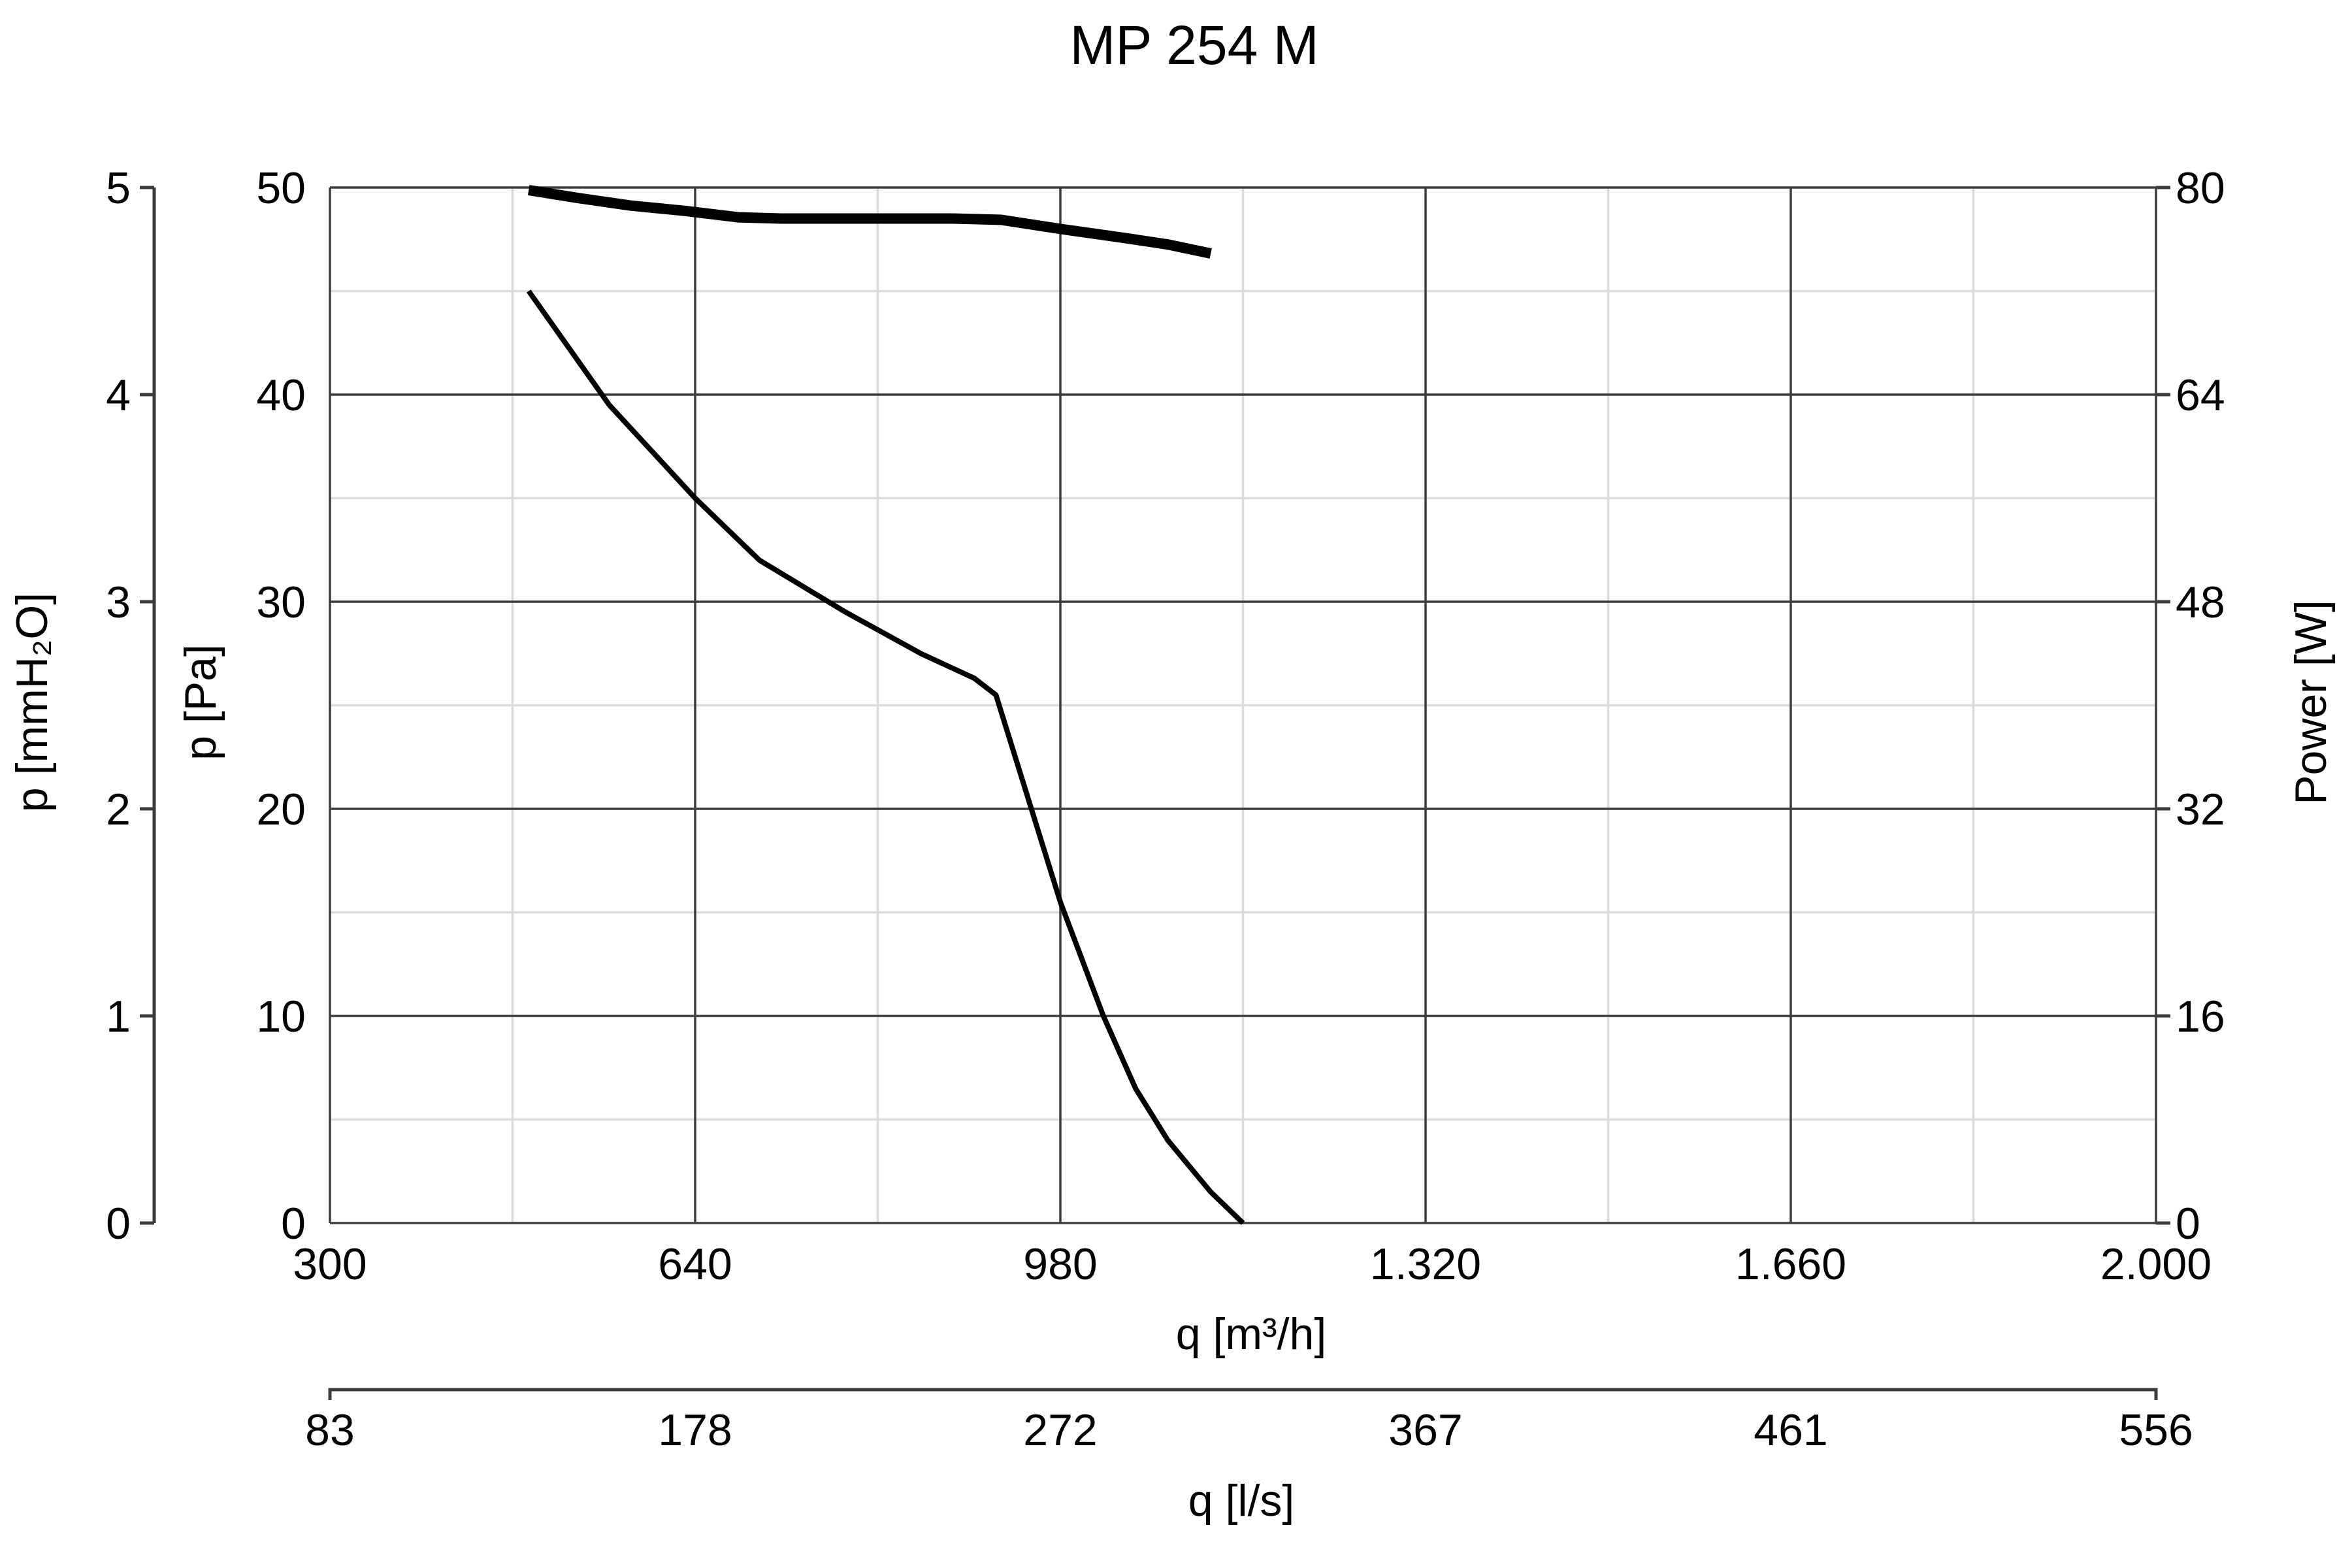 The height and width of the screenshot is (1568, 2352). Describe the element at coordinates (2200, 1016) in the screenshot. I see `y-right-tick-label: 16` at that location.